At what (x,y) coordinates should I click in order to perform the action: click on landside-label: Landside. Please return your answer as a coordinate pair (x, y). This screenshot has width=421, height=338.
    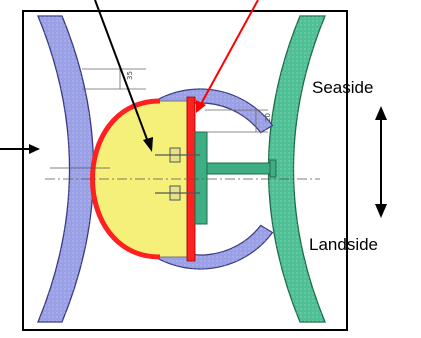
    Looking at the image, I should click on (343, 244).